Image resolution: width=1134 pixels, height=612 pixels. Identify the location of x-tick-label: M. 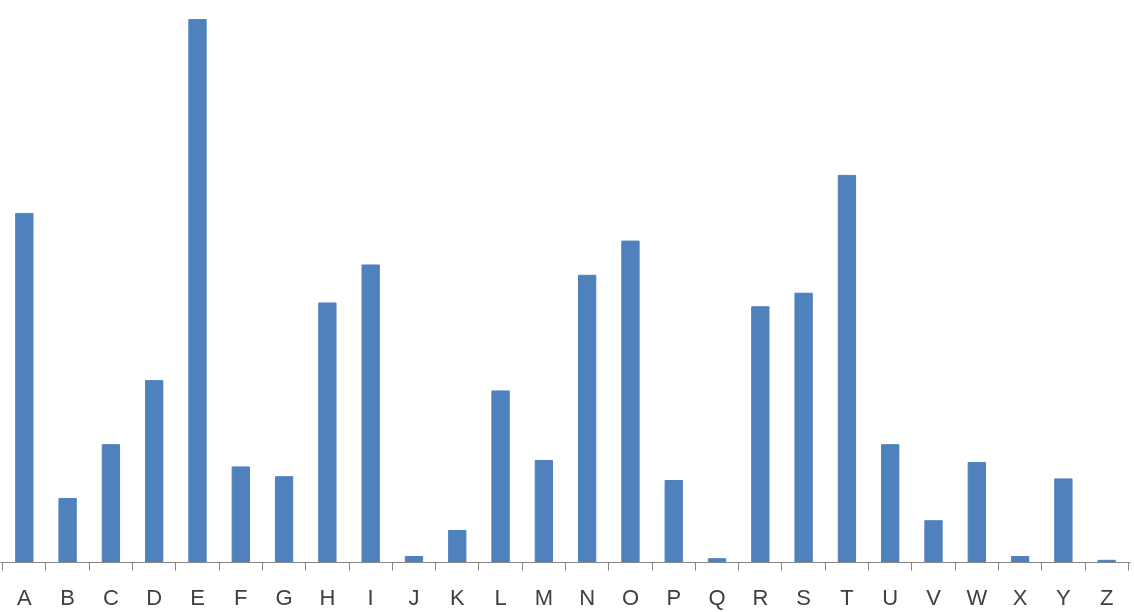
(544, 597).